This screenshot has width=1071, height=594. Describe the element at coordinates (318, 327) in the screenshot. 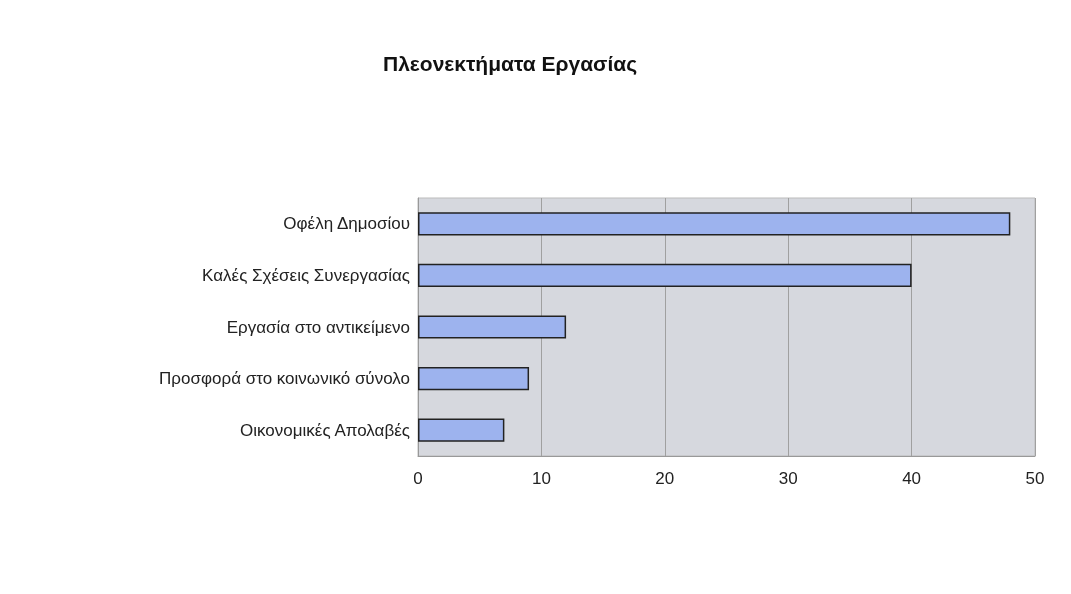

I see `y-tick-label: Εργασία στο αντικείμενο` at that location.